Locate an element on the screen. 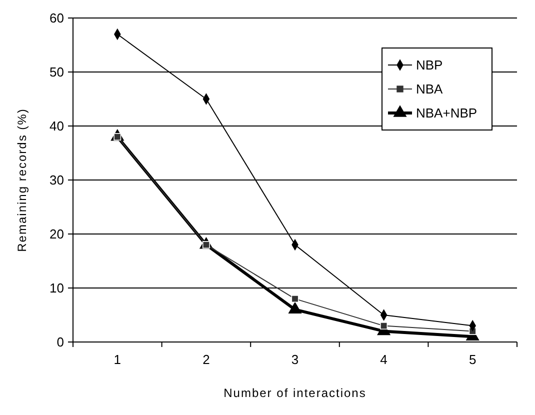 This screenshot has height=415, width=535. y-tick-label: 20 is located at coordinates (57, 234).